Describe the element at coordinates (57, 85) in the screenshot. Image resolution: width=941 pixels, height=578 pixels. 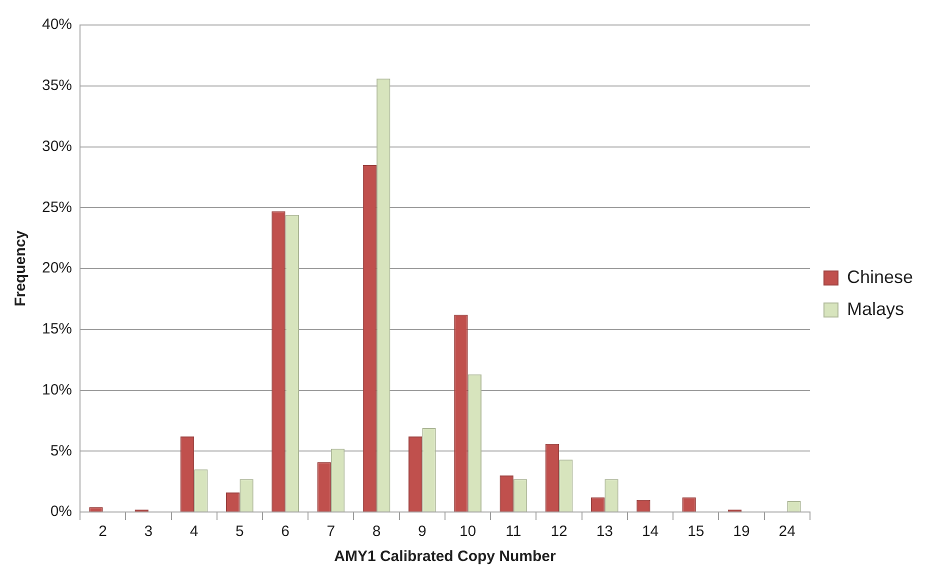
I see `y-tick-label: 35%` at that location.